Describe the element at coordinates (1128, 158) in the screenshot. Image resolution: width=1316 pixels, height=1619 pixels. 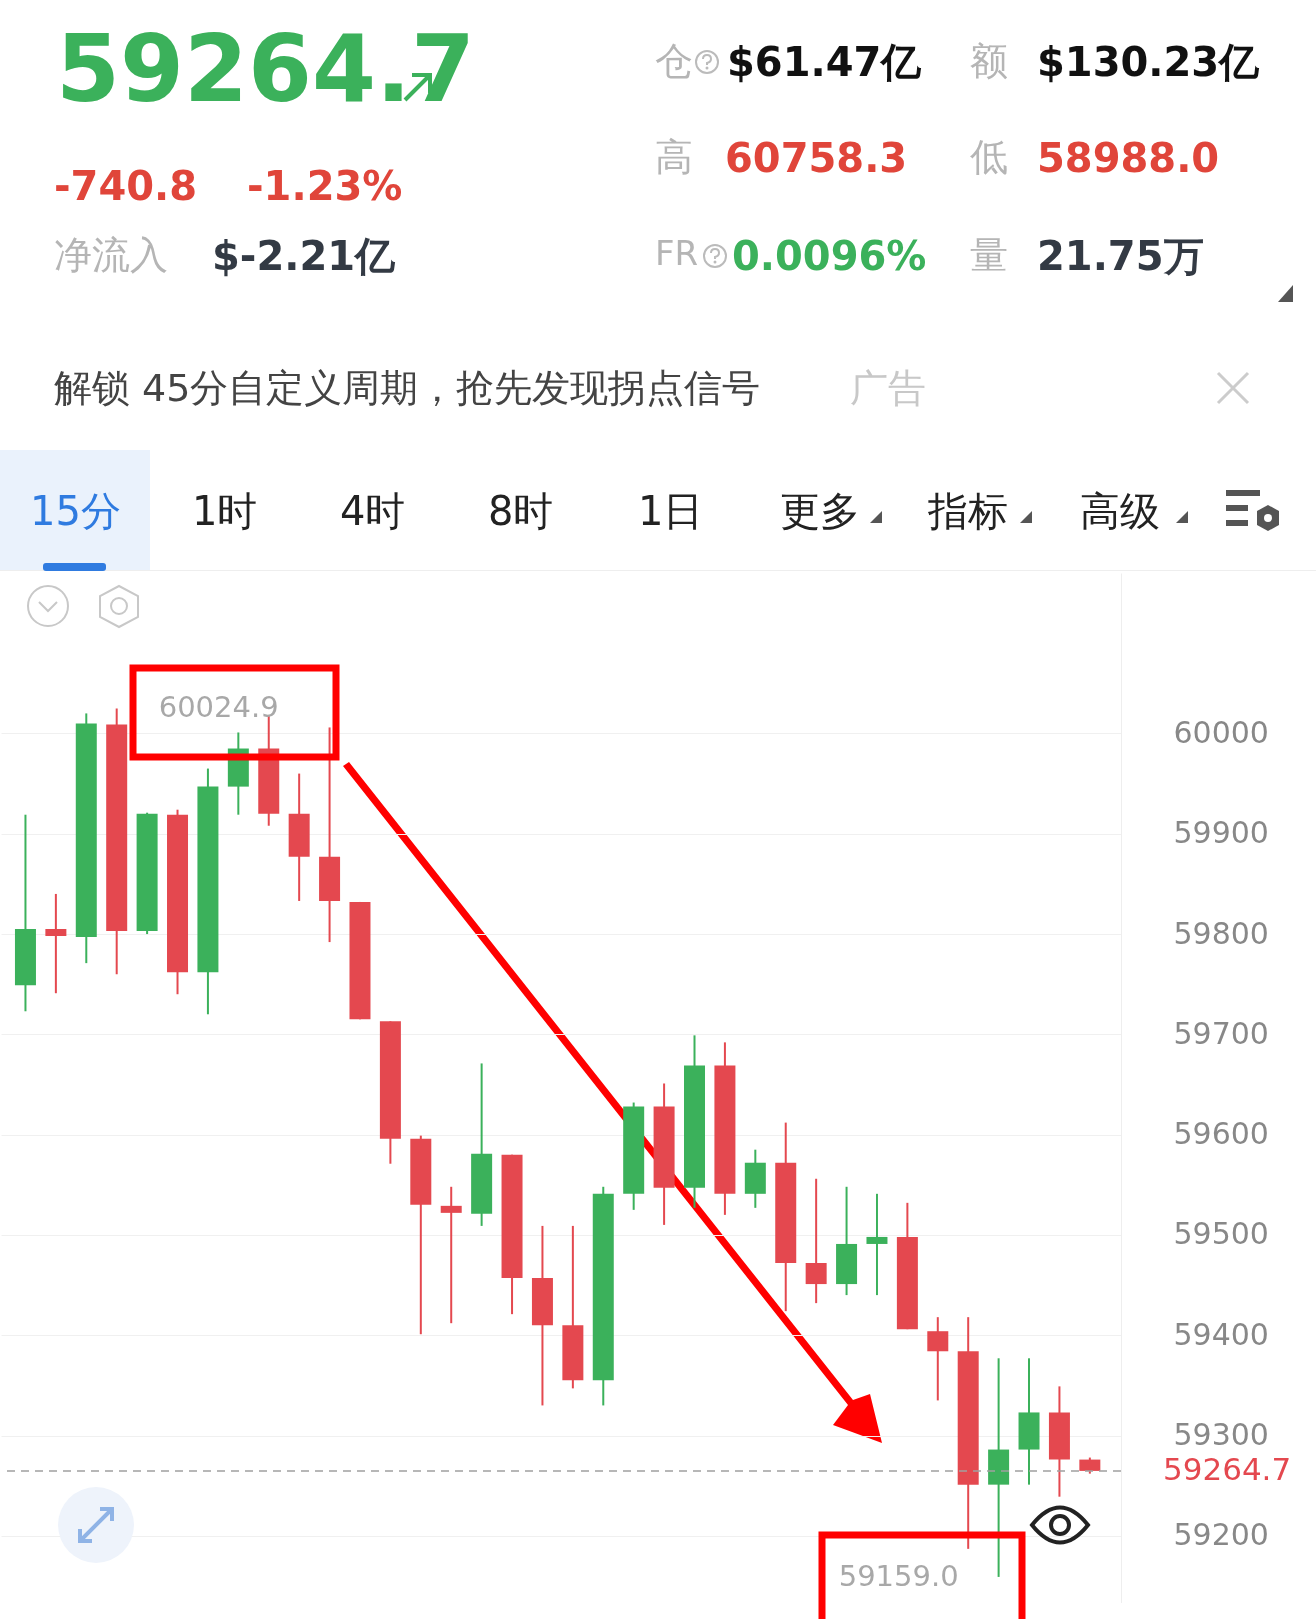
I see `text: 58988.0` at that location.